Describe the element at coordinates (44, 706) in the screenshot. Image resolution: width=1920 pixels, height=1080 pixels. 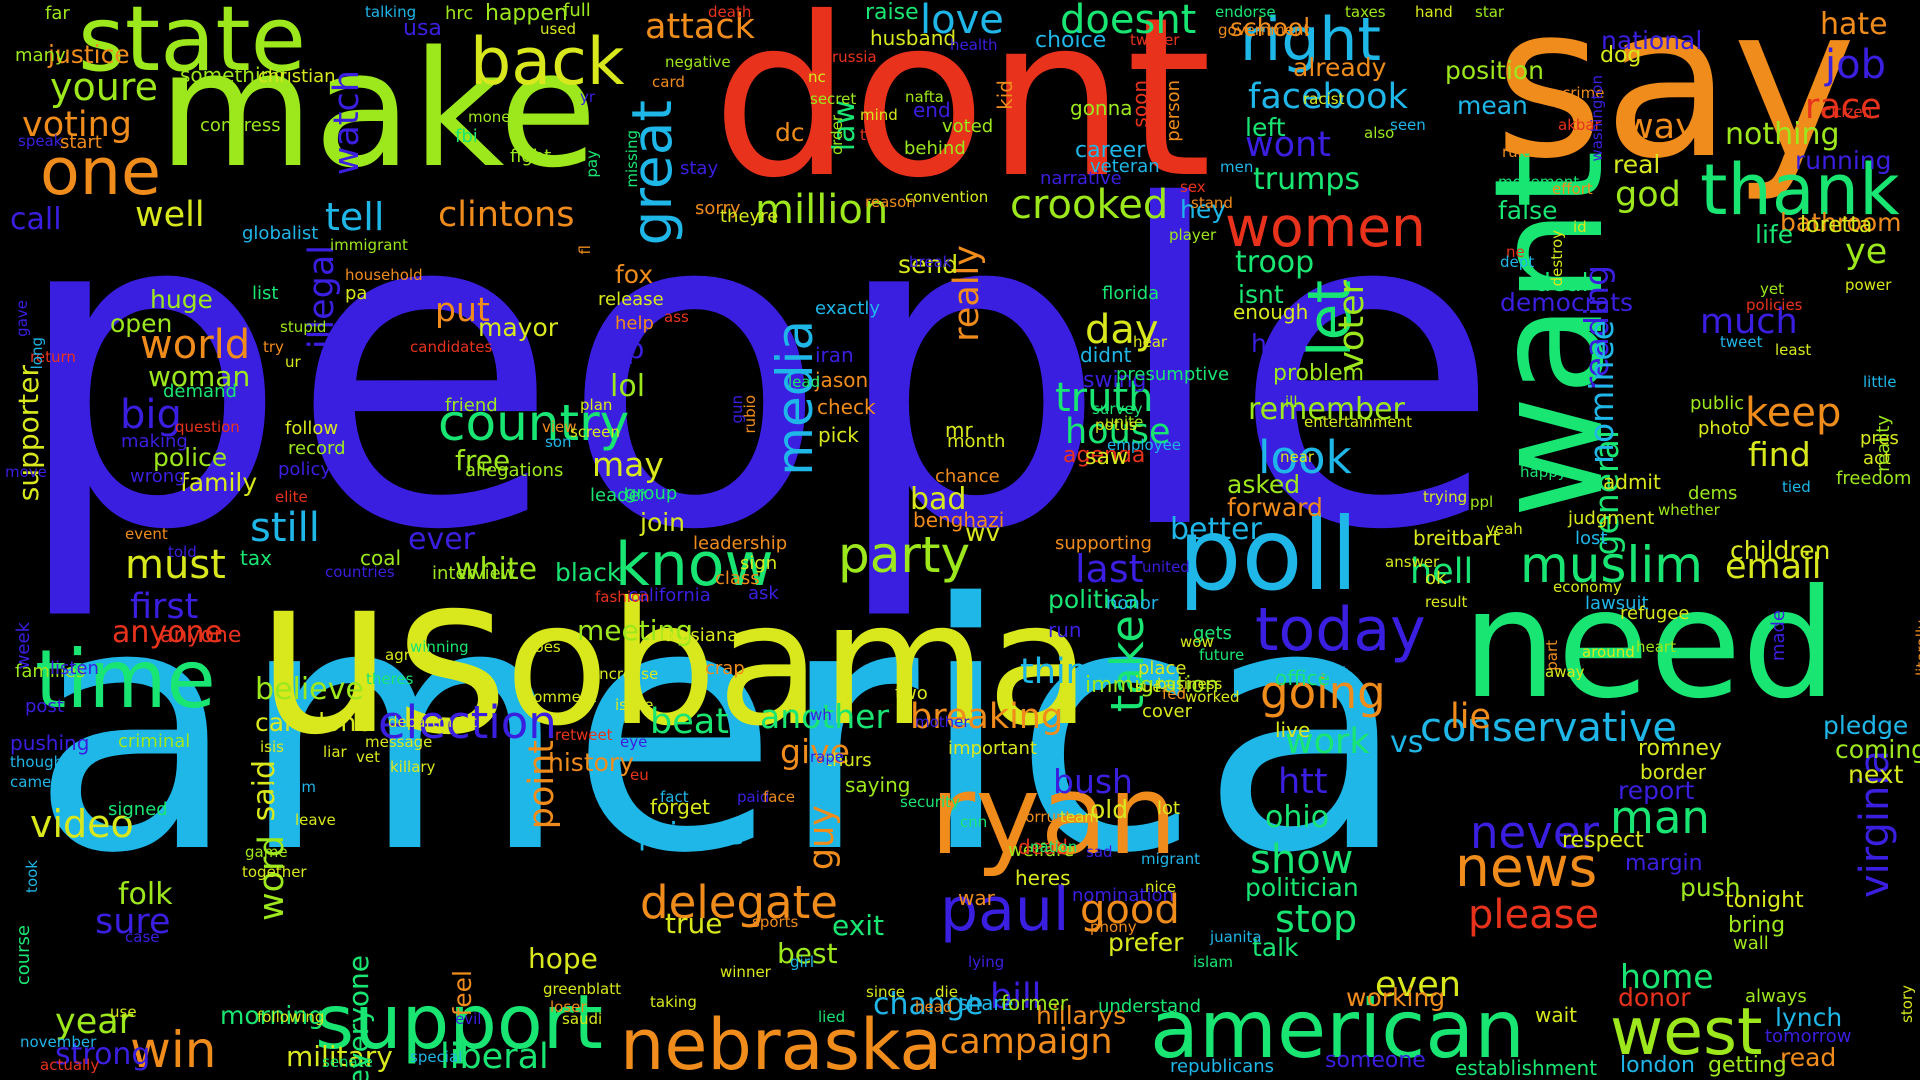
I see `cloud-word: post` at that location.